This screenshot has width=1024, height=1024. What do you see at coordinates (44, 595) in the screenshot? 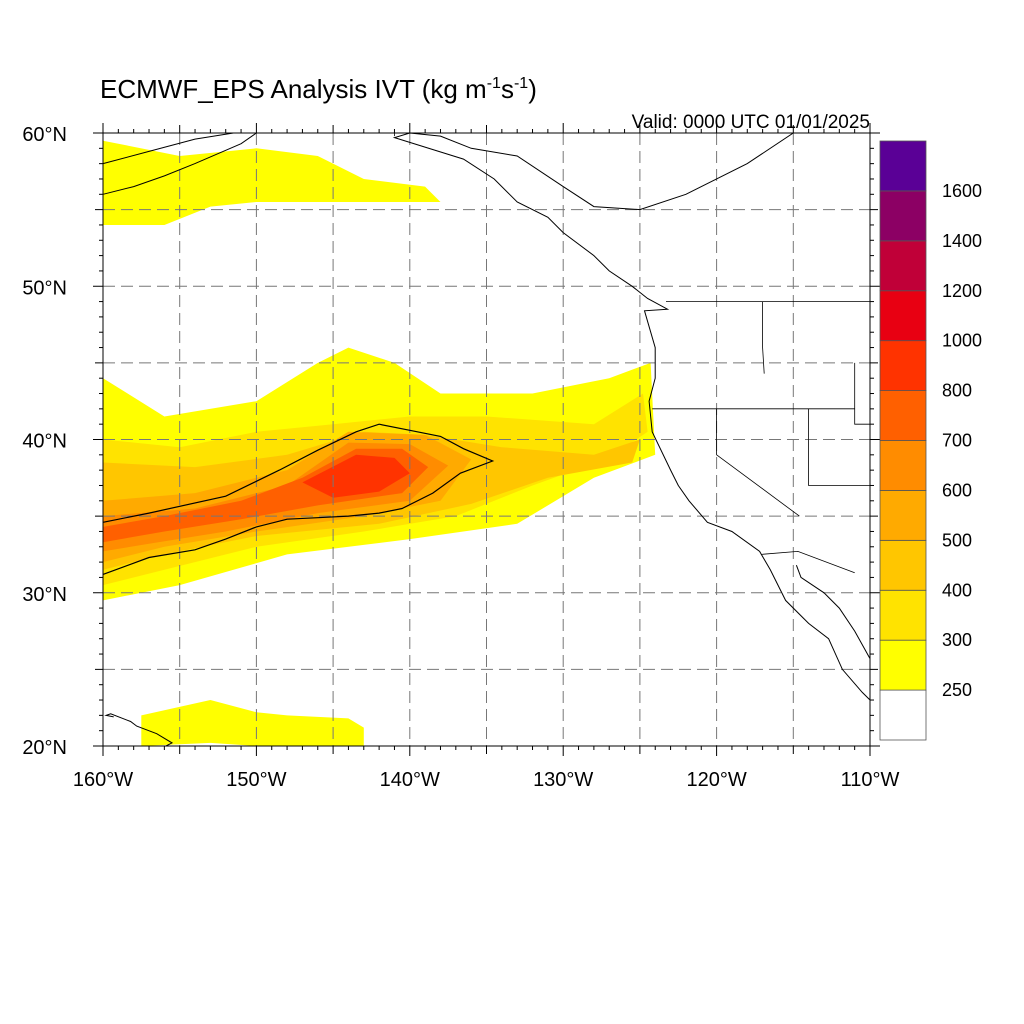
I see `lat-tick-label: 30°N` at bounding box center [44, 595].